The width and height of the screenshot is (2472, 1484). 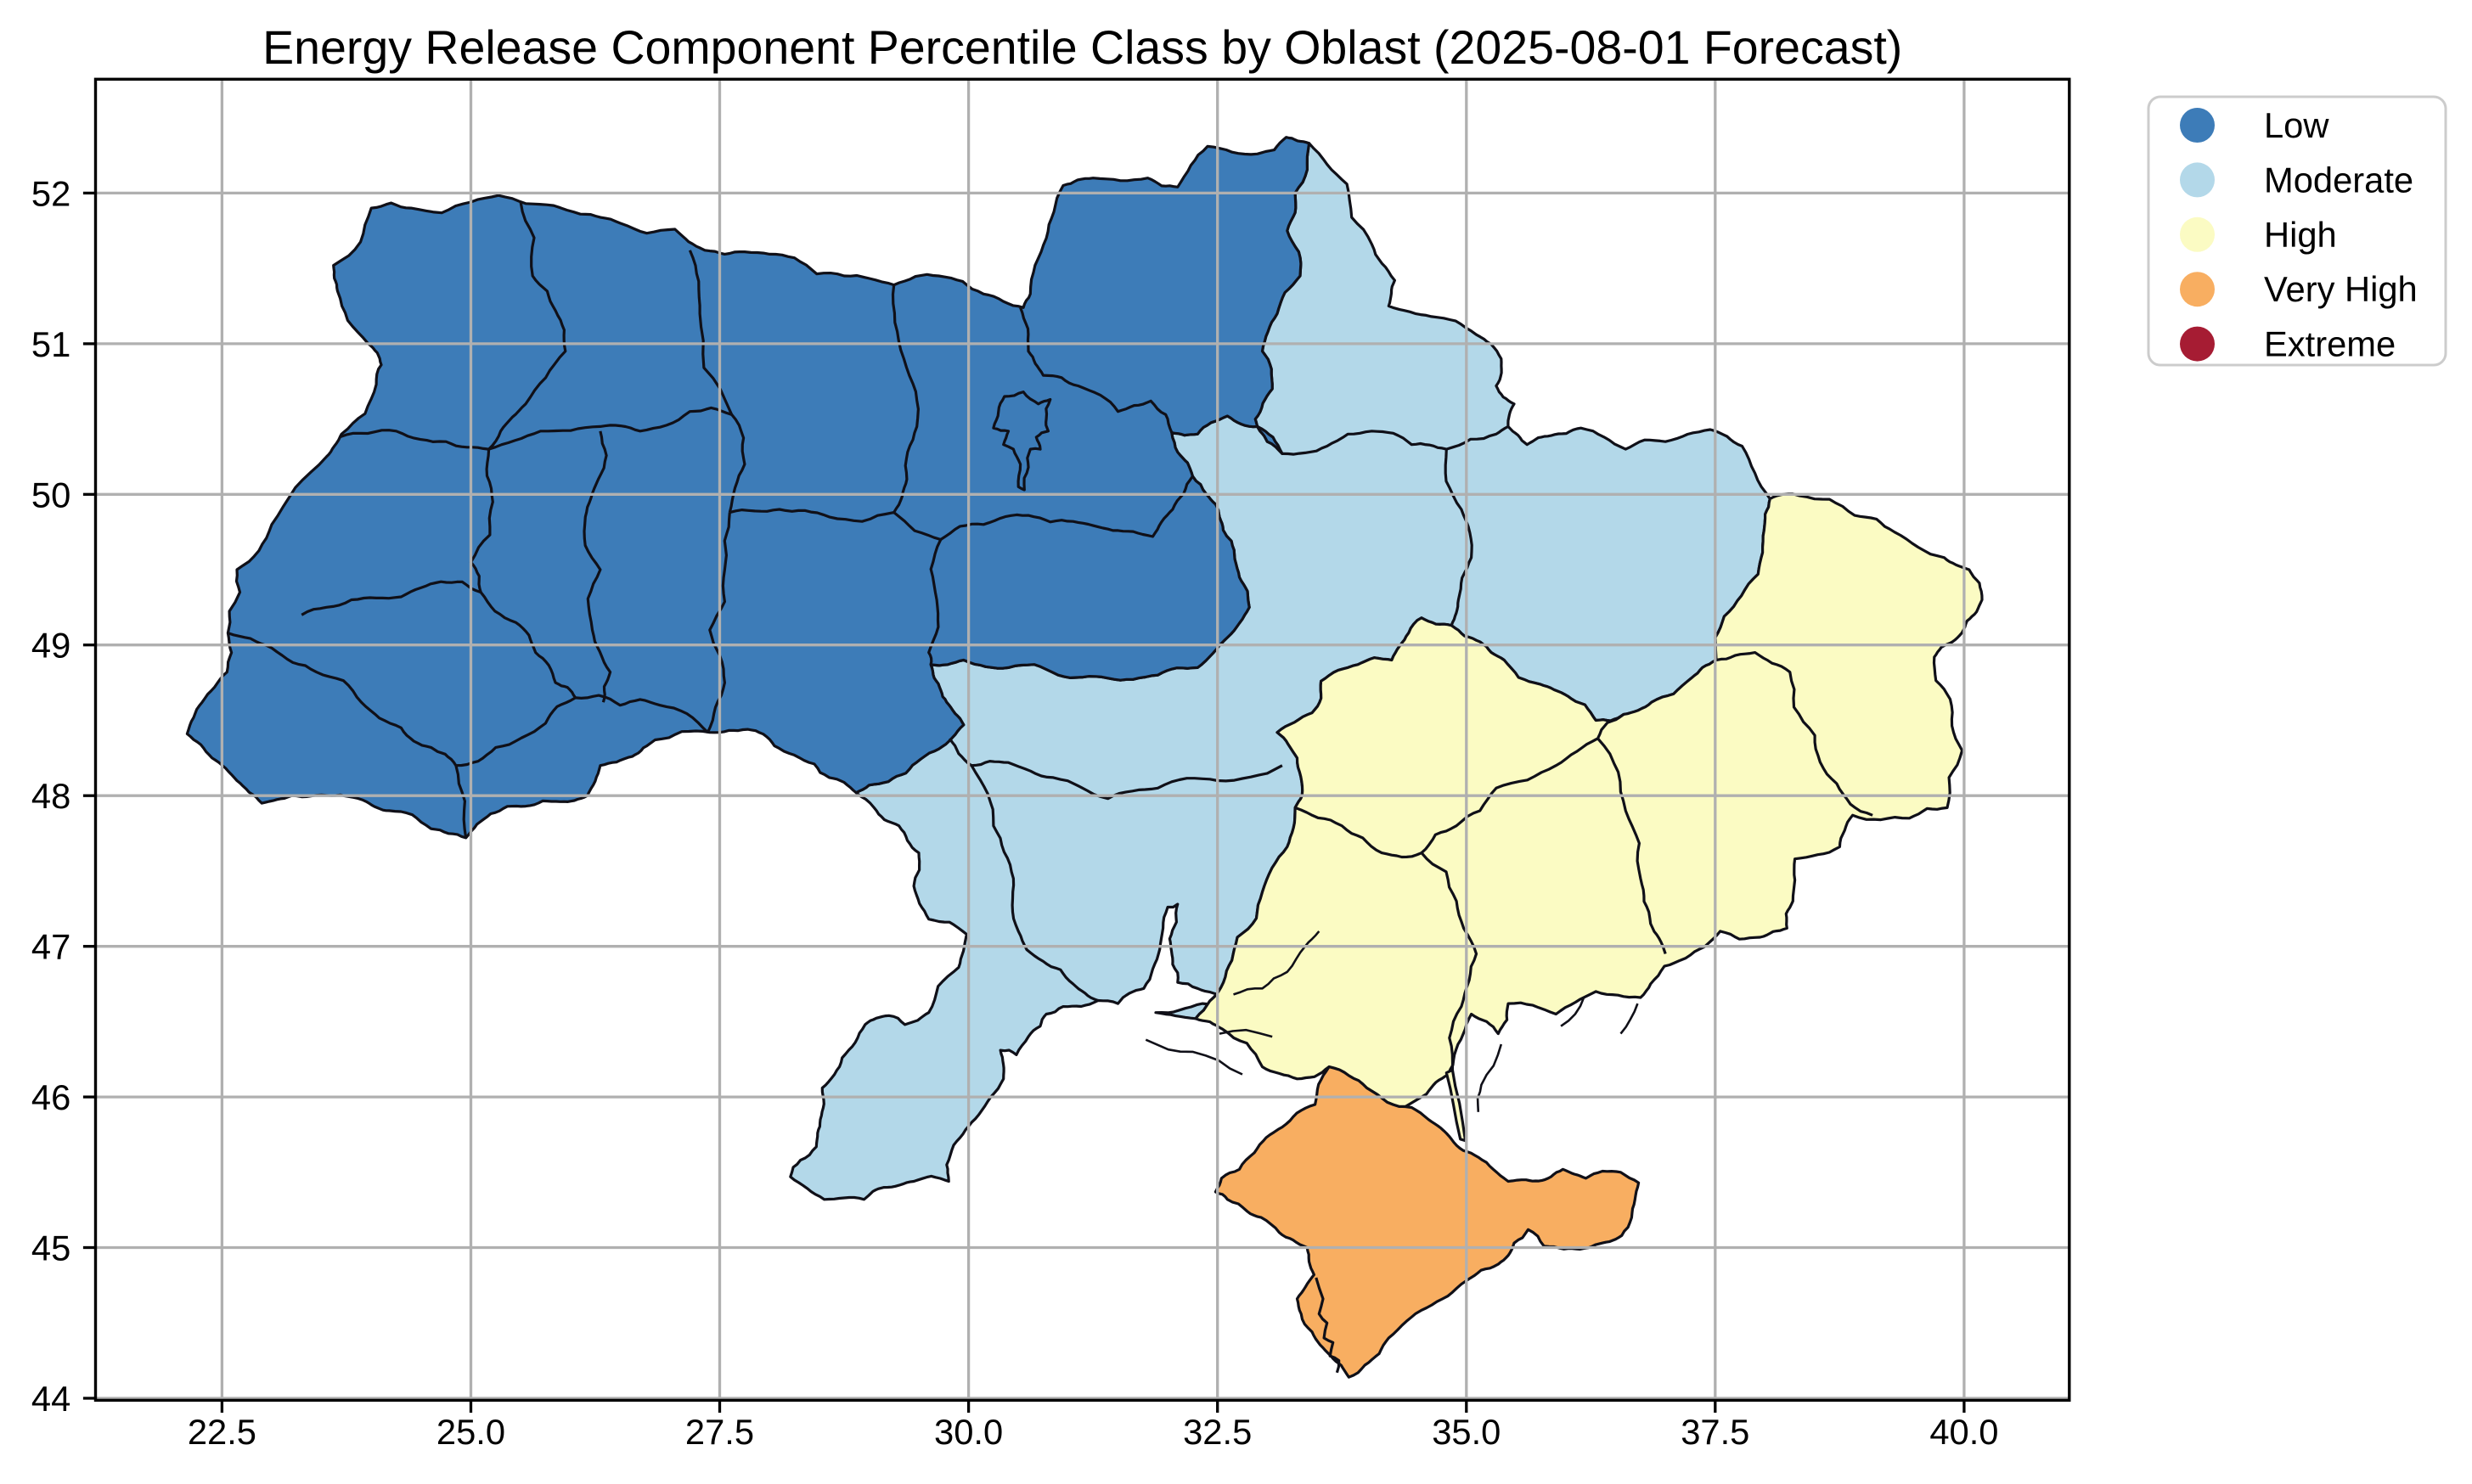 What do you see at coordinates (2338, 180) in the screenshot?
I see `svg-text: Moderate` at bounding box center [2338, 180].